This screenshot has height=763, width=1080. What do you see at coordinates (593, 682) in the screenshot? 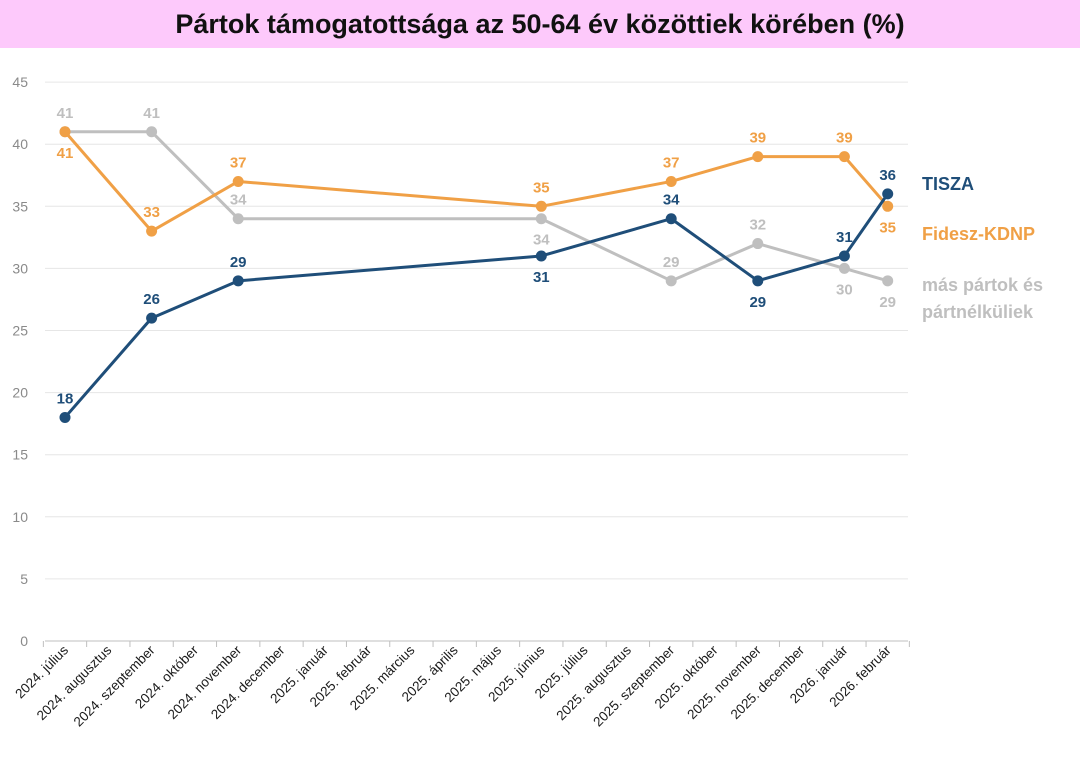
I see `x-tick-label: 2025. augusztus` at bounding box center [593, 682].